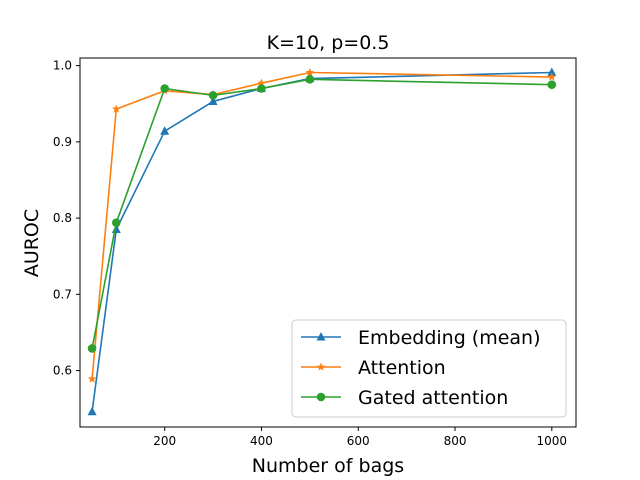 The width and height of the screenshot is (640, 480). What do you see at coordinates (358, 441) in the screenshot?
I see `x-tick-label: 600` at bounding box center [358, 441].